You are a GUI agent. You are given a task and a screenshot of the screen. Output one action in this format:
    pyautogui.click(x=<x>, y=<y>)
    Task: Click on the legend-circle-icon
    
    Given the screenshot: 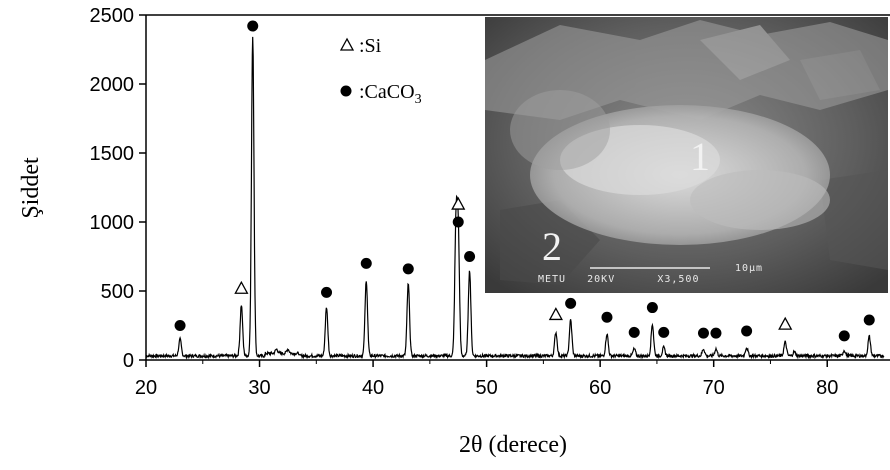 What is the action you would take?
    pyautogui.click(x=346, y=91)
    